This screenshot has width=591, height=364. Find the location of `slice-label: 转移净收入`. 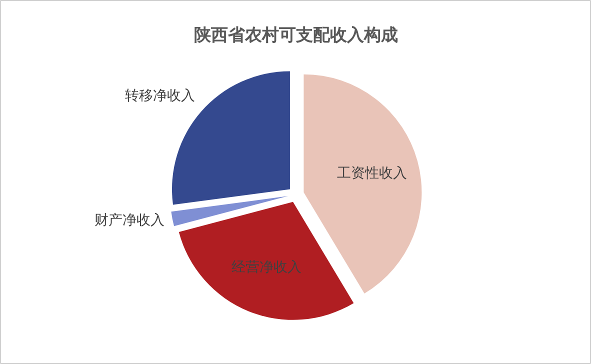

slice-label: 转移净收入 is located at coordinates (160, 96).